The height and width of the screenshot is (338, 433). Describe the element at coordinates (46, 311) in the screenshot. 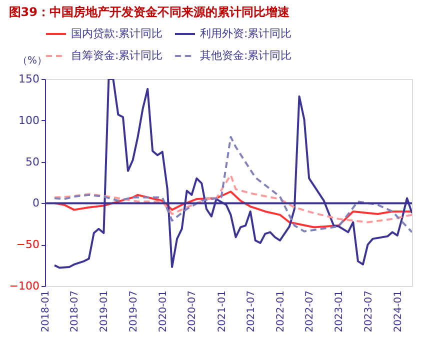

I see `x-tick-label: 2018-01` at that location.